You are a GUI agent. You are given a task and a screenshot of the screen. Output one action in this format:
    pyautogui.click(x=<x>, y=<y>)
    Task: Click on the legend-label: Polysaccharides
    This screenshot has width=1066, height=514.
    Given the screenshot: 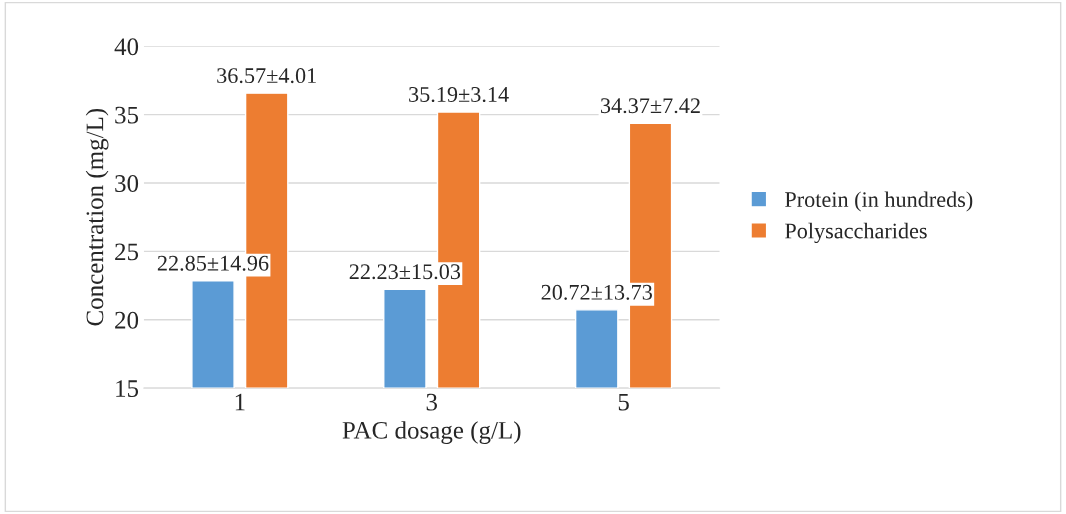 What is the action you would take?
    pyautogui.click(x=856, y=233)
    